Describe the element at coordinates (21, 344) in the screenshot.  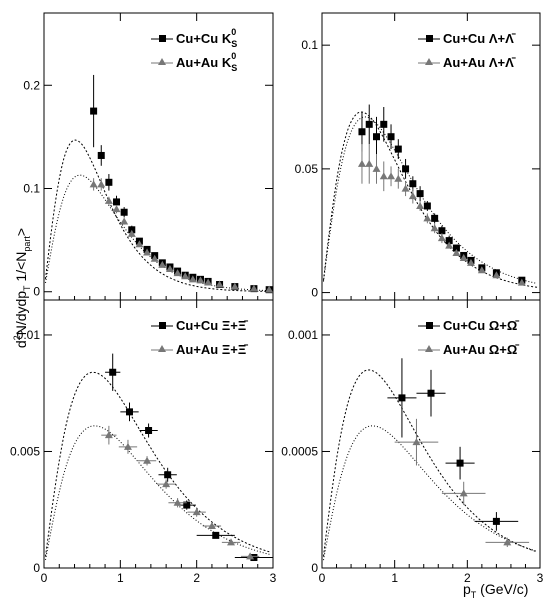
I see `y-axis-title-main: d` at that location.